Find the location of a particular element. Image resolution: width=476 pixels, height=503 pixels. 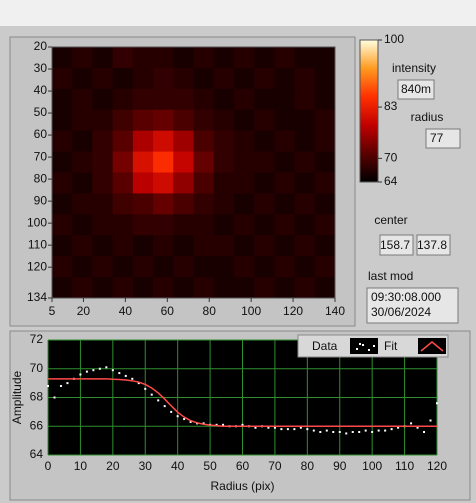

x-tick-label: 100 is located at coordinates (251, 311).